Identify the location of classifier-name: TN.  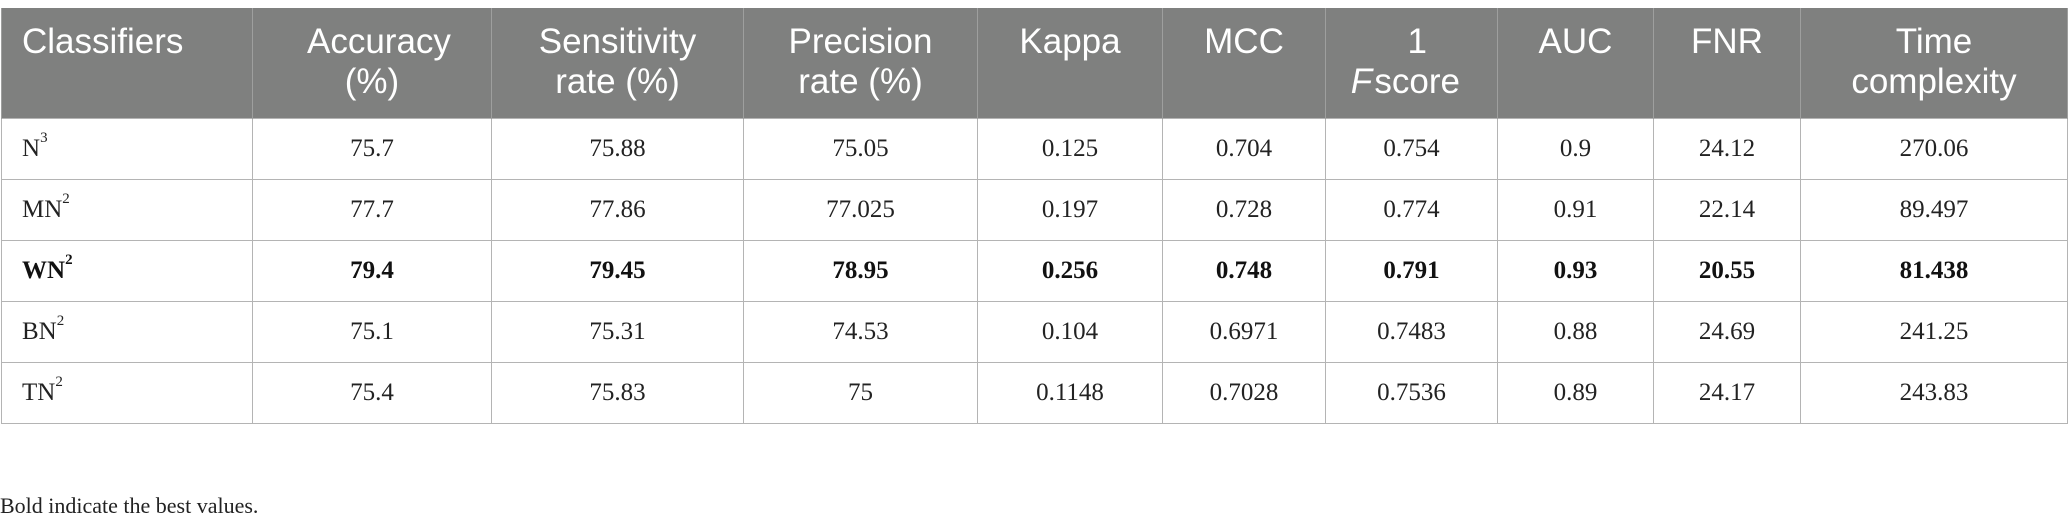
(39, 392).